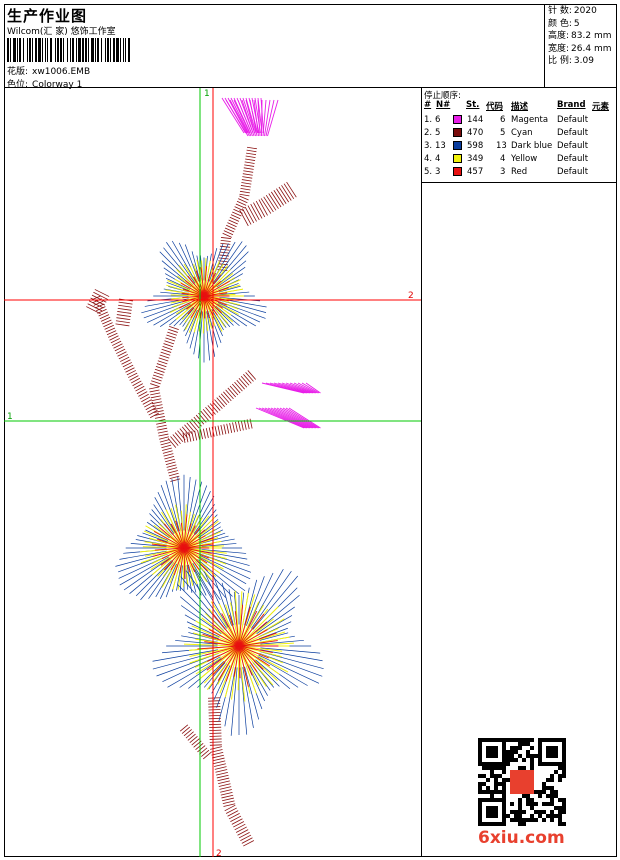 The image size is (620, 860). I want to click on design-label: 花版:, so click(18, 72).